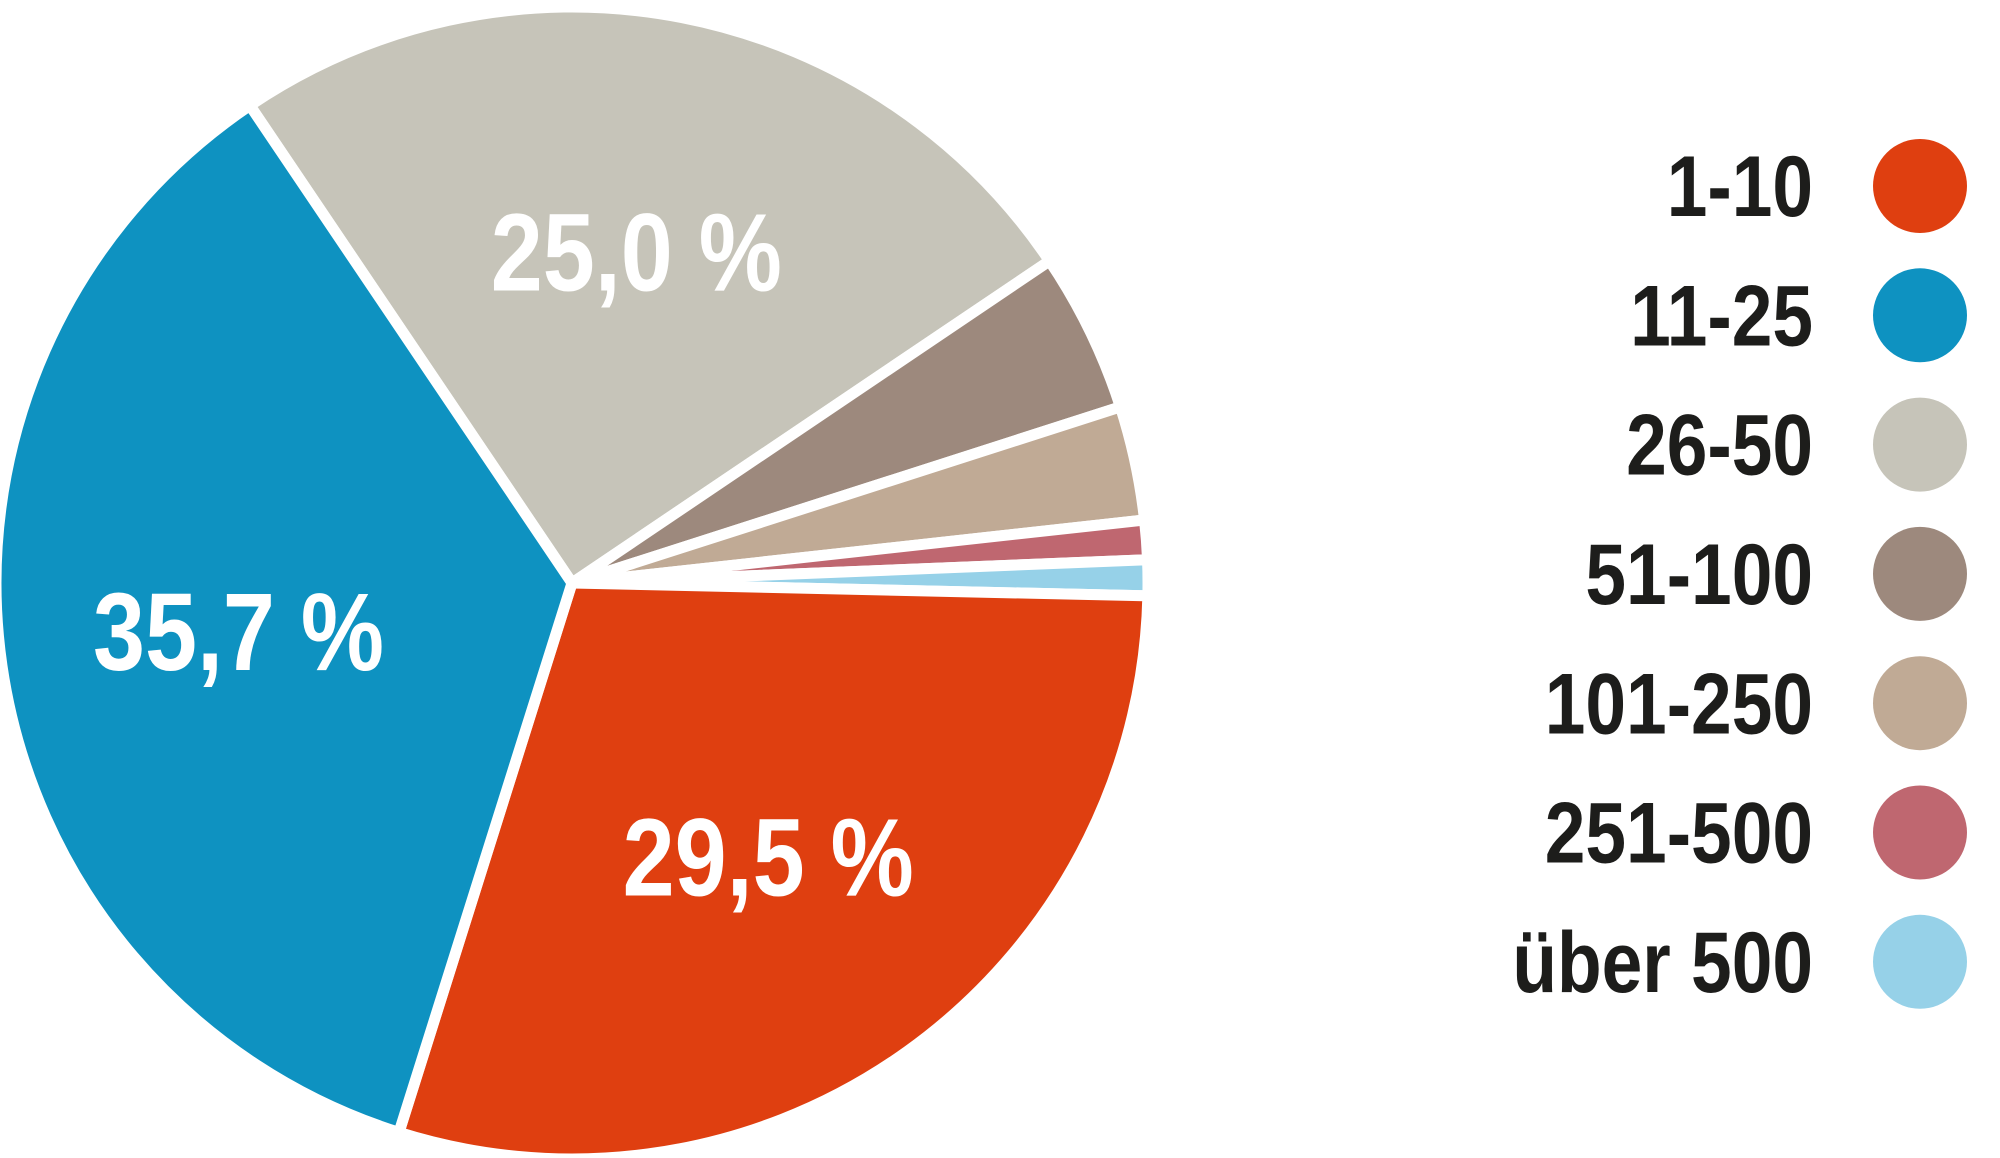 The height and width of the screenshot is (1158, 2000). I want to click on legend-item-1-10: 1-10, so click(1817, 187).